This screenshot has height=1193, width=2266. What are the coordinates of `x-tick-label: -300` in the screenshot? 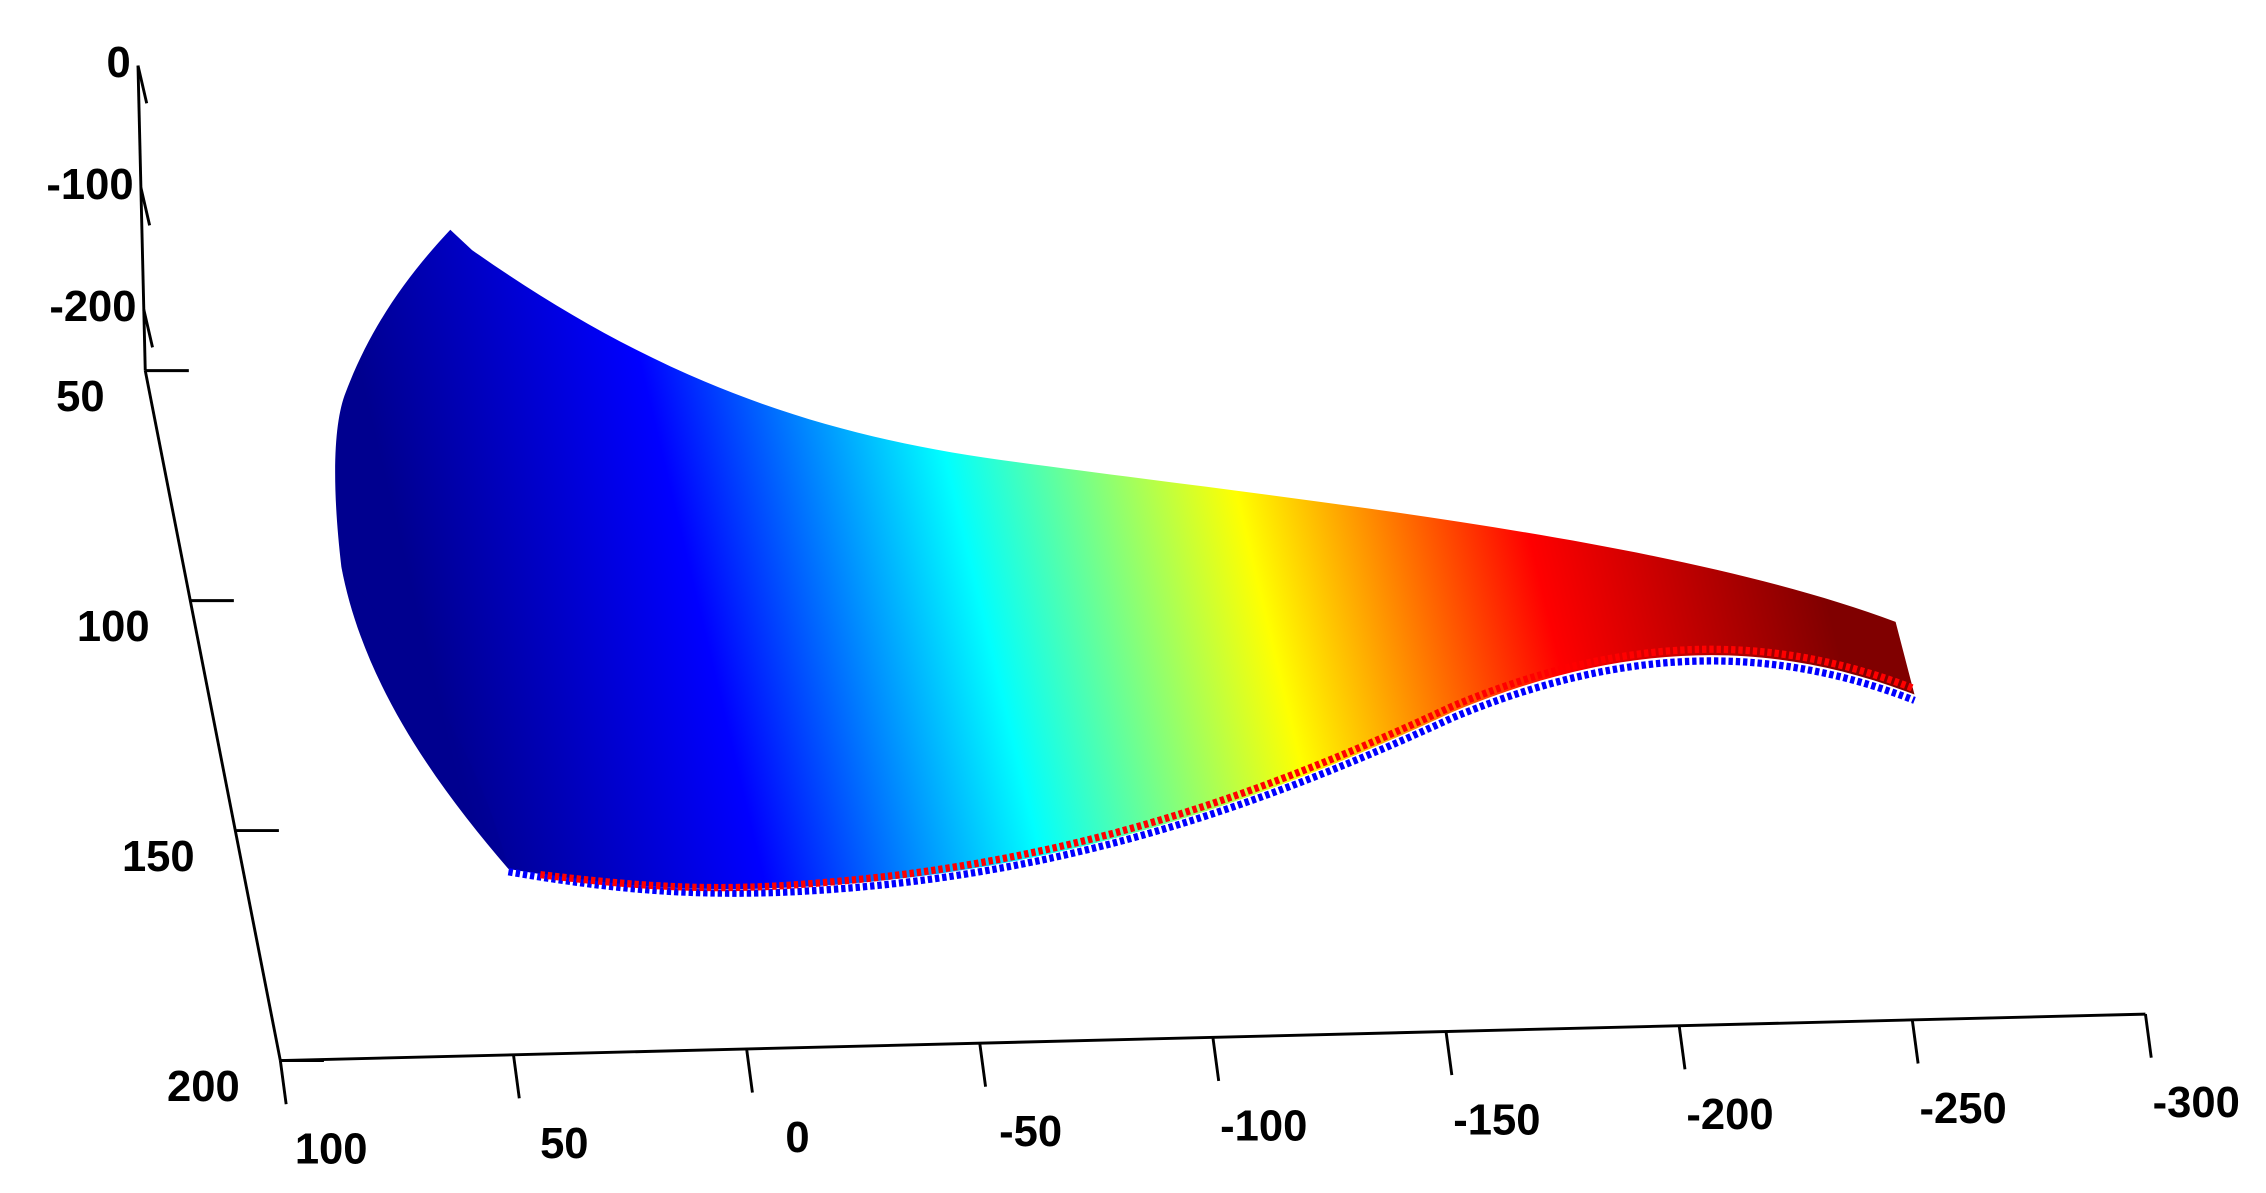 It's located at (2196, 1103).